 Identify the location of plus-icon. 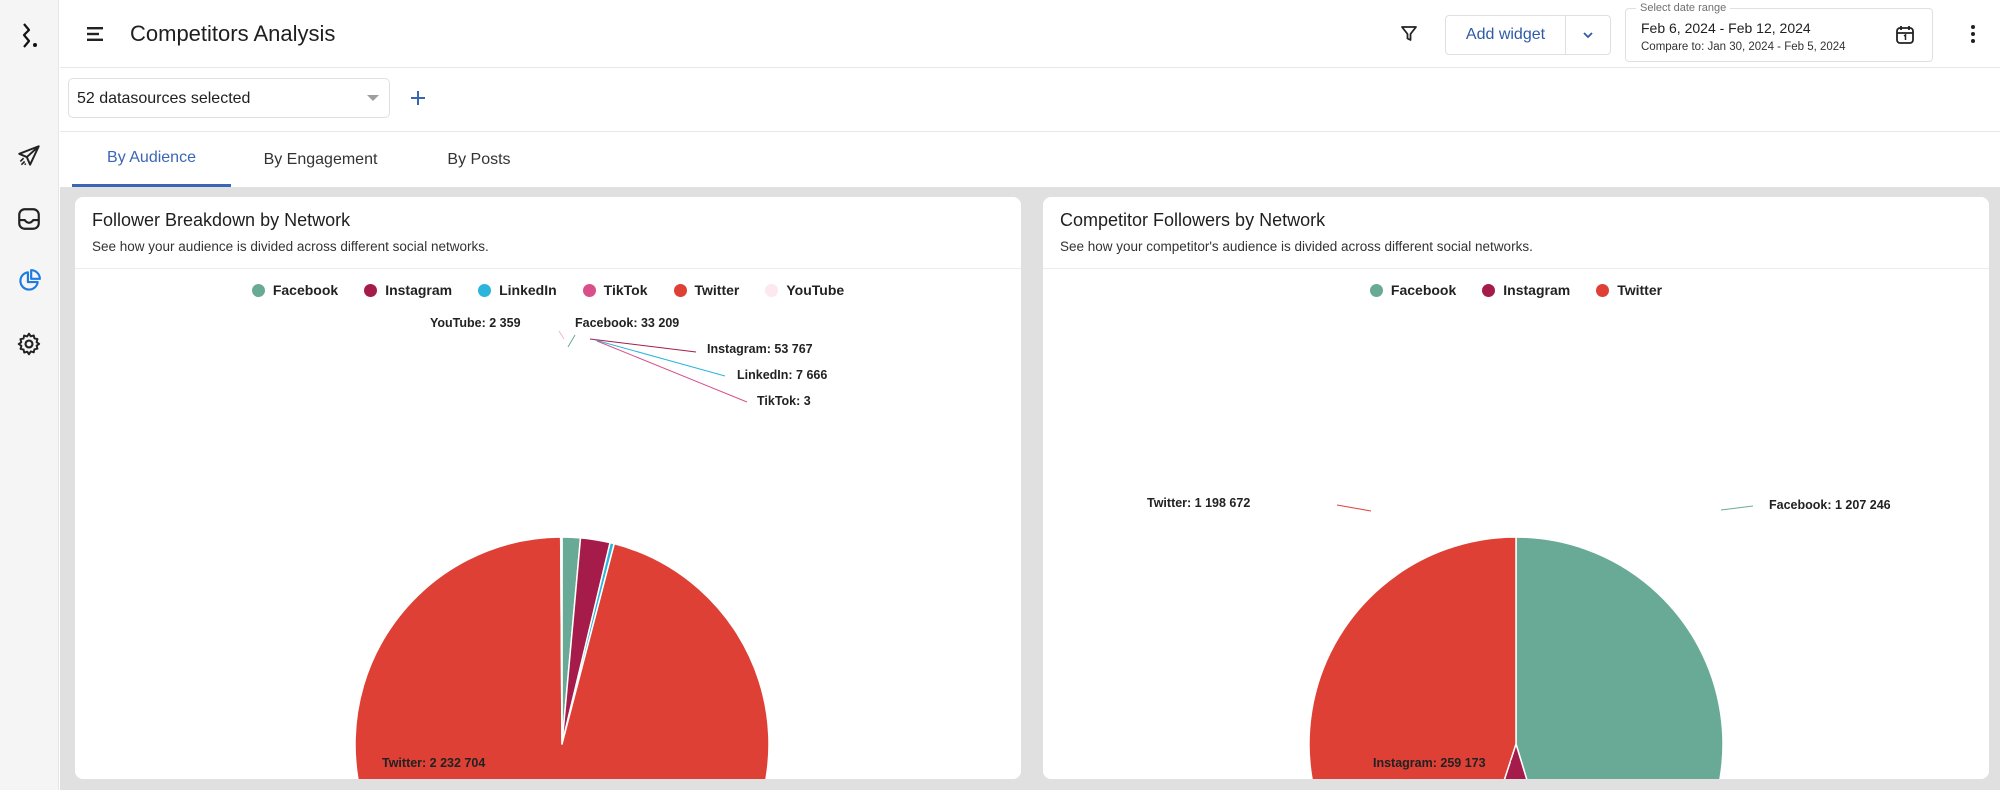
(418, 98).